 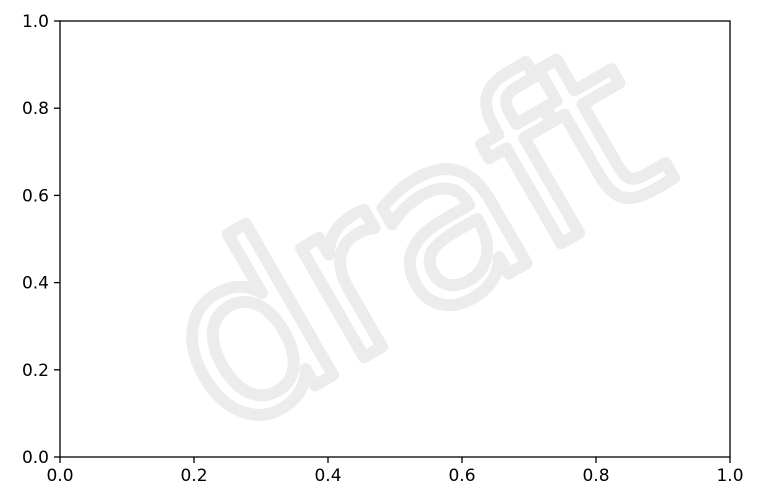 I want to click on y-axis-ticks: 0.0 0.2 0.4 0.6 0.8 1.0, so click(x=41, y=240).